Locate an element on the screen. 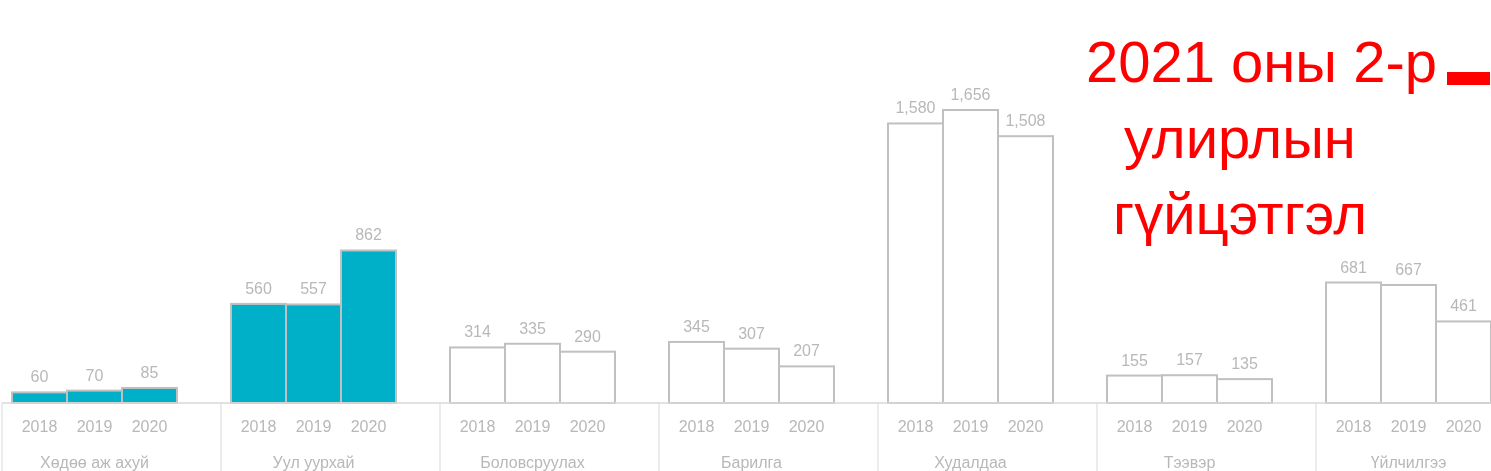 The width and height of the screenshot is (1491, 471). x-tick-label: Үйлчилгээ is located at coordinates (1408, 462).